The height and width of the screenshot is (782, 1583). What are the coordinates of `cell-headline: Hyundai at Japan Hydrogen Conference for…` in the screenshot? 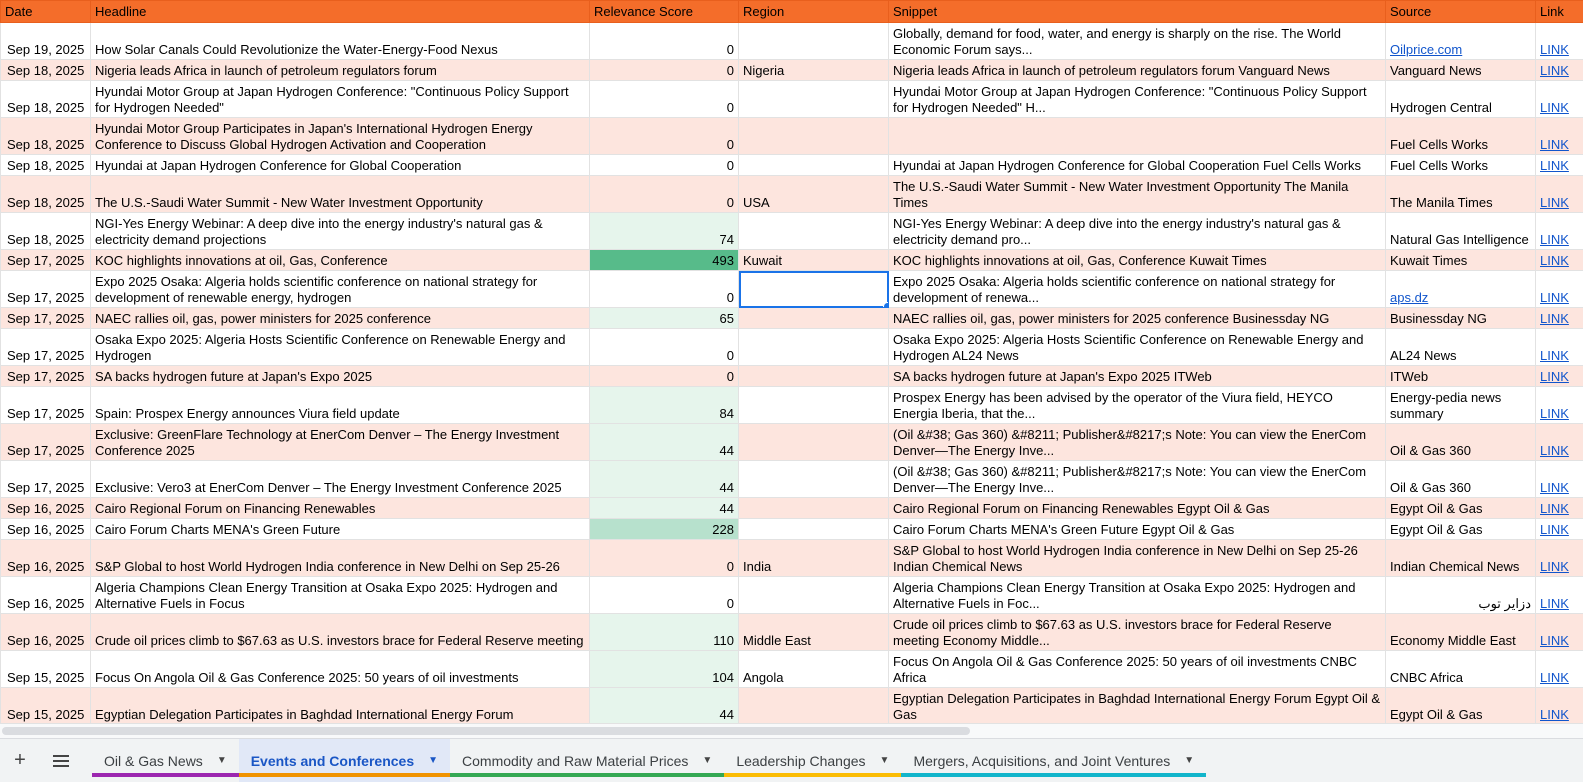 It's located at (340, 165).